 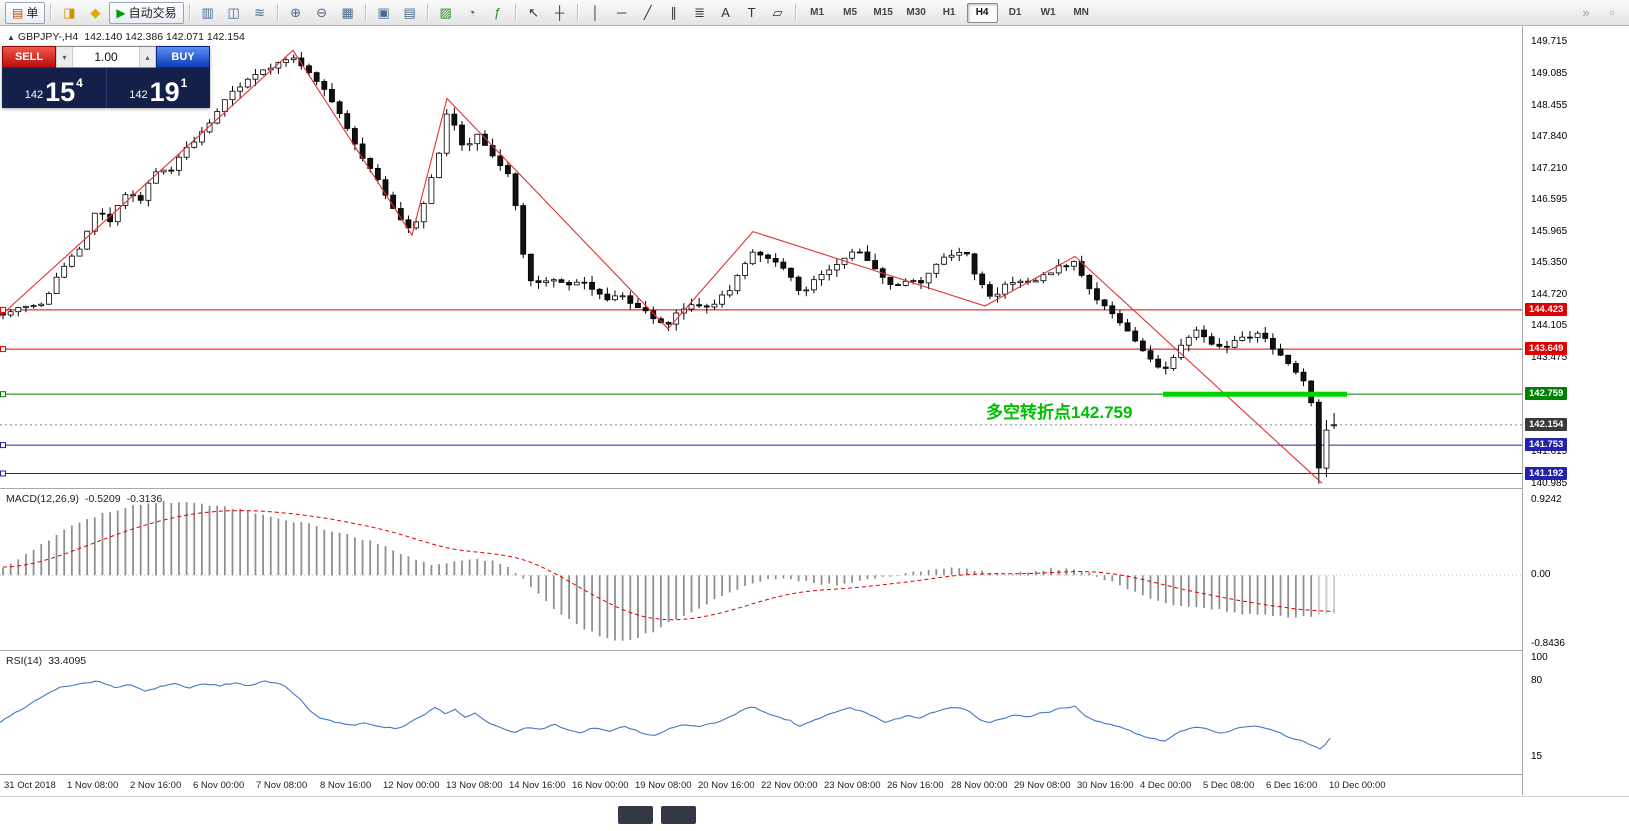 What do you see at coordinates (147, 57) in the screenshot?
I see `lot-increase-button: ▴` at bounding box center [147, 57].